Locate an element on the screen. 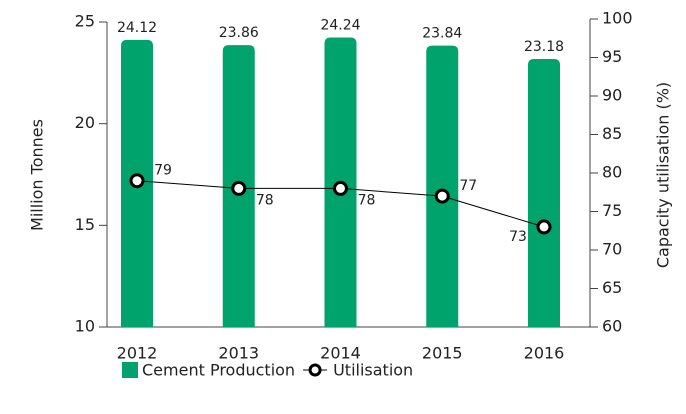  y-tick-label: 15 is located at coordinates (85, 224).